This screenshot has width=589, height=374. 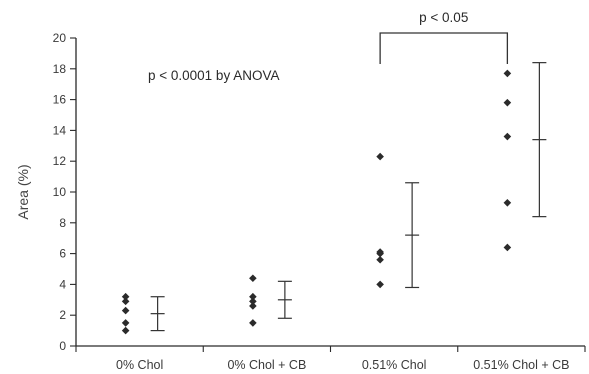 What do you see at coordinates (23, 191) in the screenshot?
I see `y-axis-label: Area (%)` at bounding box center [23, 191].